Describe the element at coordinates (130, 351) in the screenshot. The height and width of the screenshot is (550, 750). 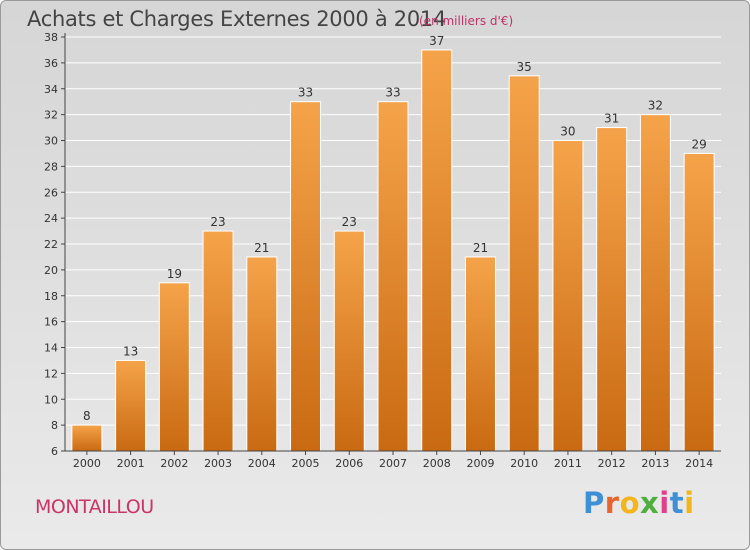
I see `data-label: 13` at that location.